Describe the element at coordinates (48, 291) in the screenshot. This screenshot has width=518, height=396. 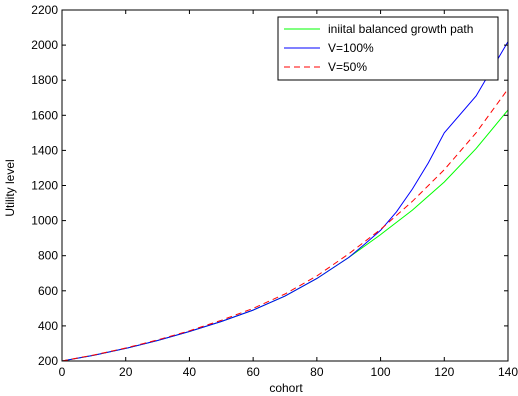
I see `y-tick-label: 600` at that location.